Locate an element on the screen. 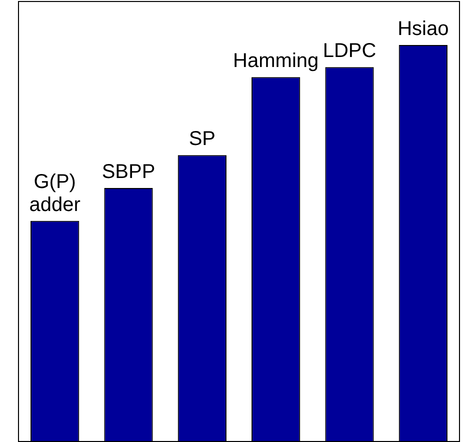  x-tick-label: SBPP is located at coordinates (129, 171).